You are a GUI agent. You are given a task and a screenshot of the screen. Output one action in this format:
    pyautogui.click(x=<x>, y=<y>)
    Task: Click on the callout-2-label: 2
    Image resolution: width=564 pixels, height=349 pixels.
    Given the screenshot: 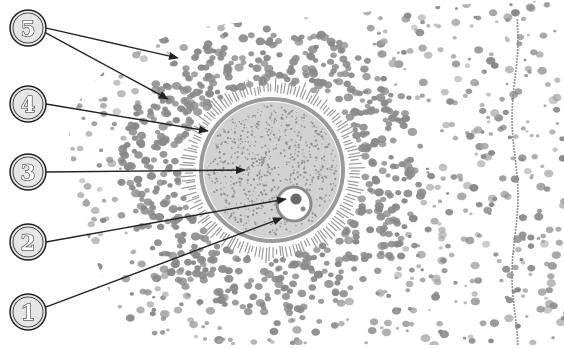 What is the action you would take?
    pyautogui.click(x=28, y=242)
    